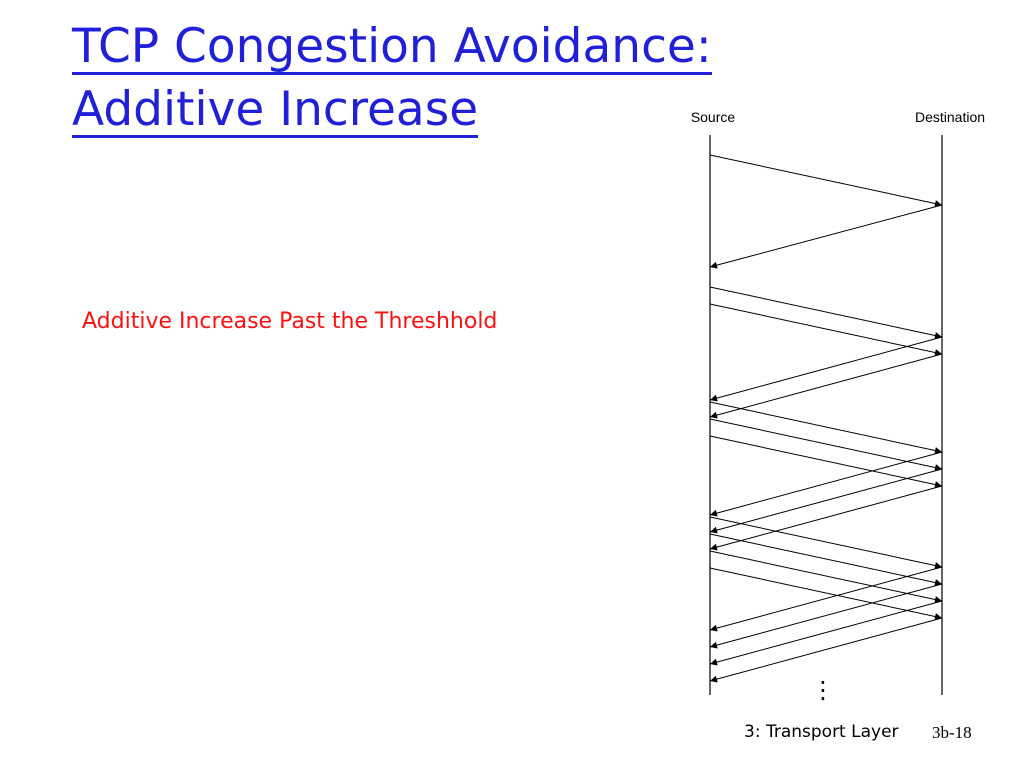 Image resolution: width=1024 pixels, height=768 pixels. What do you see at coordinates (290, 321) in the screenshot?
I see `annotation-text: Additive Increase Past the Threshhold` at bounding box center [290, 321].